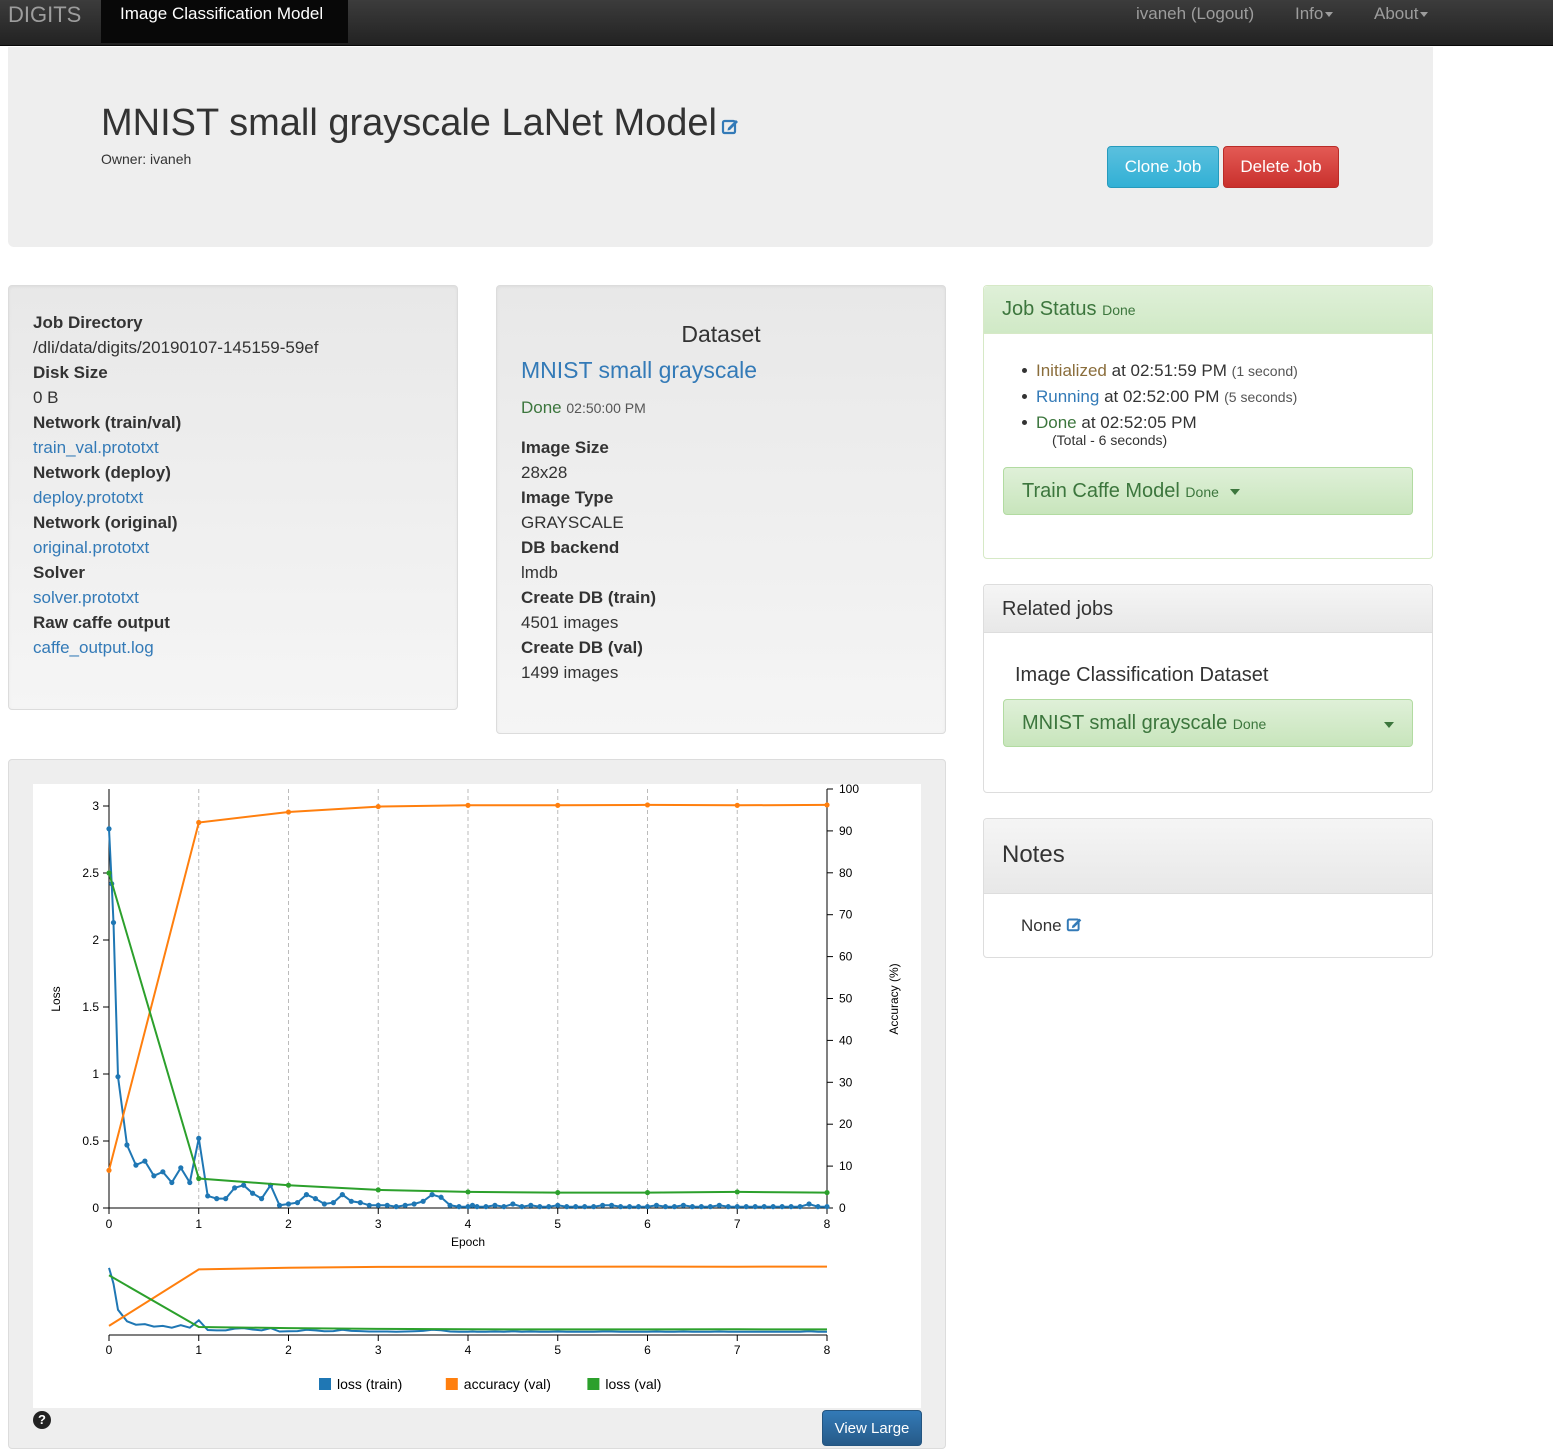 This screenshot has width=1553, height=1449. What do you see at coordinates (288, 1224) in the screenshot?
I see `x-tick-label: 2` at bounding box center [288, 1224].